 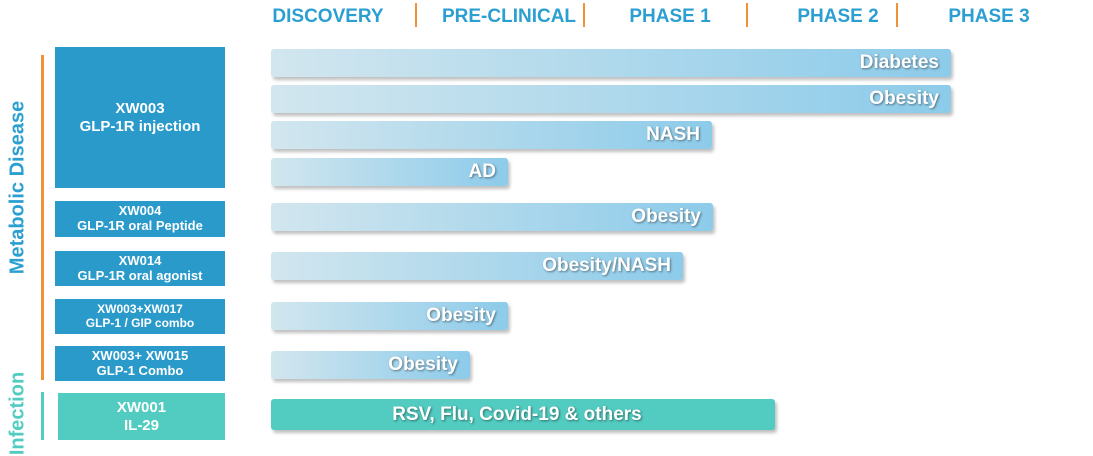 What do you see at coordinates (523, 414) in the screenshot?
I see `indication-bar: RSV, Flu, Covid-19 & others` at bounding box center [523, 414].